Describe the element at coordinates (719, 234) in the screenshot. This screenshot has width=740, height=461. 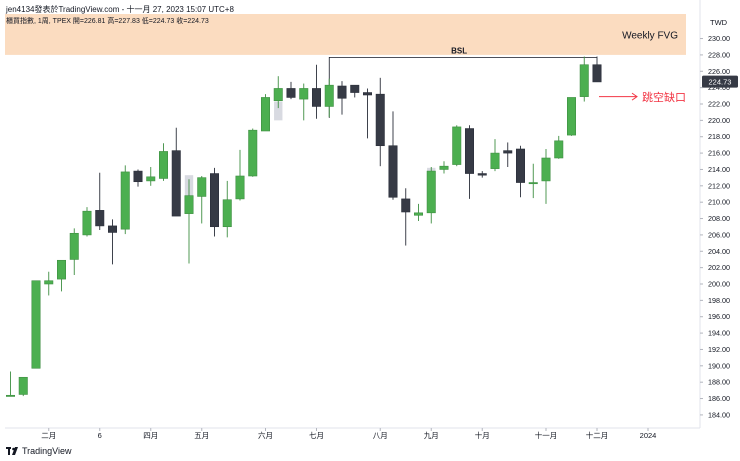
I see `y-tick-label: 206.00` at that location.